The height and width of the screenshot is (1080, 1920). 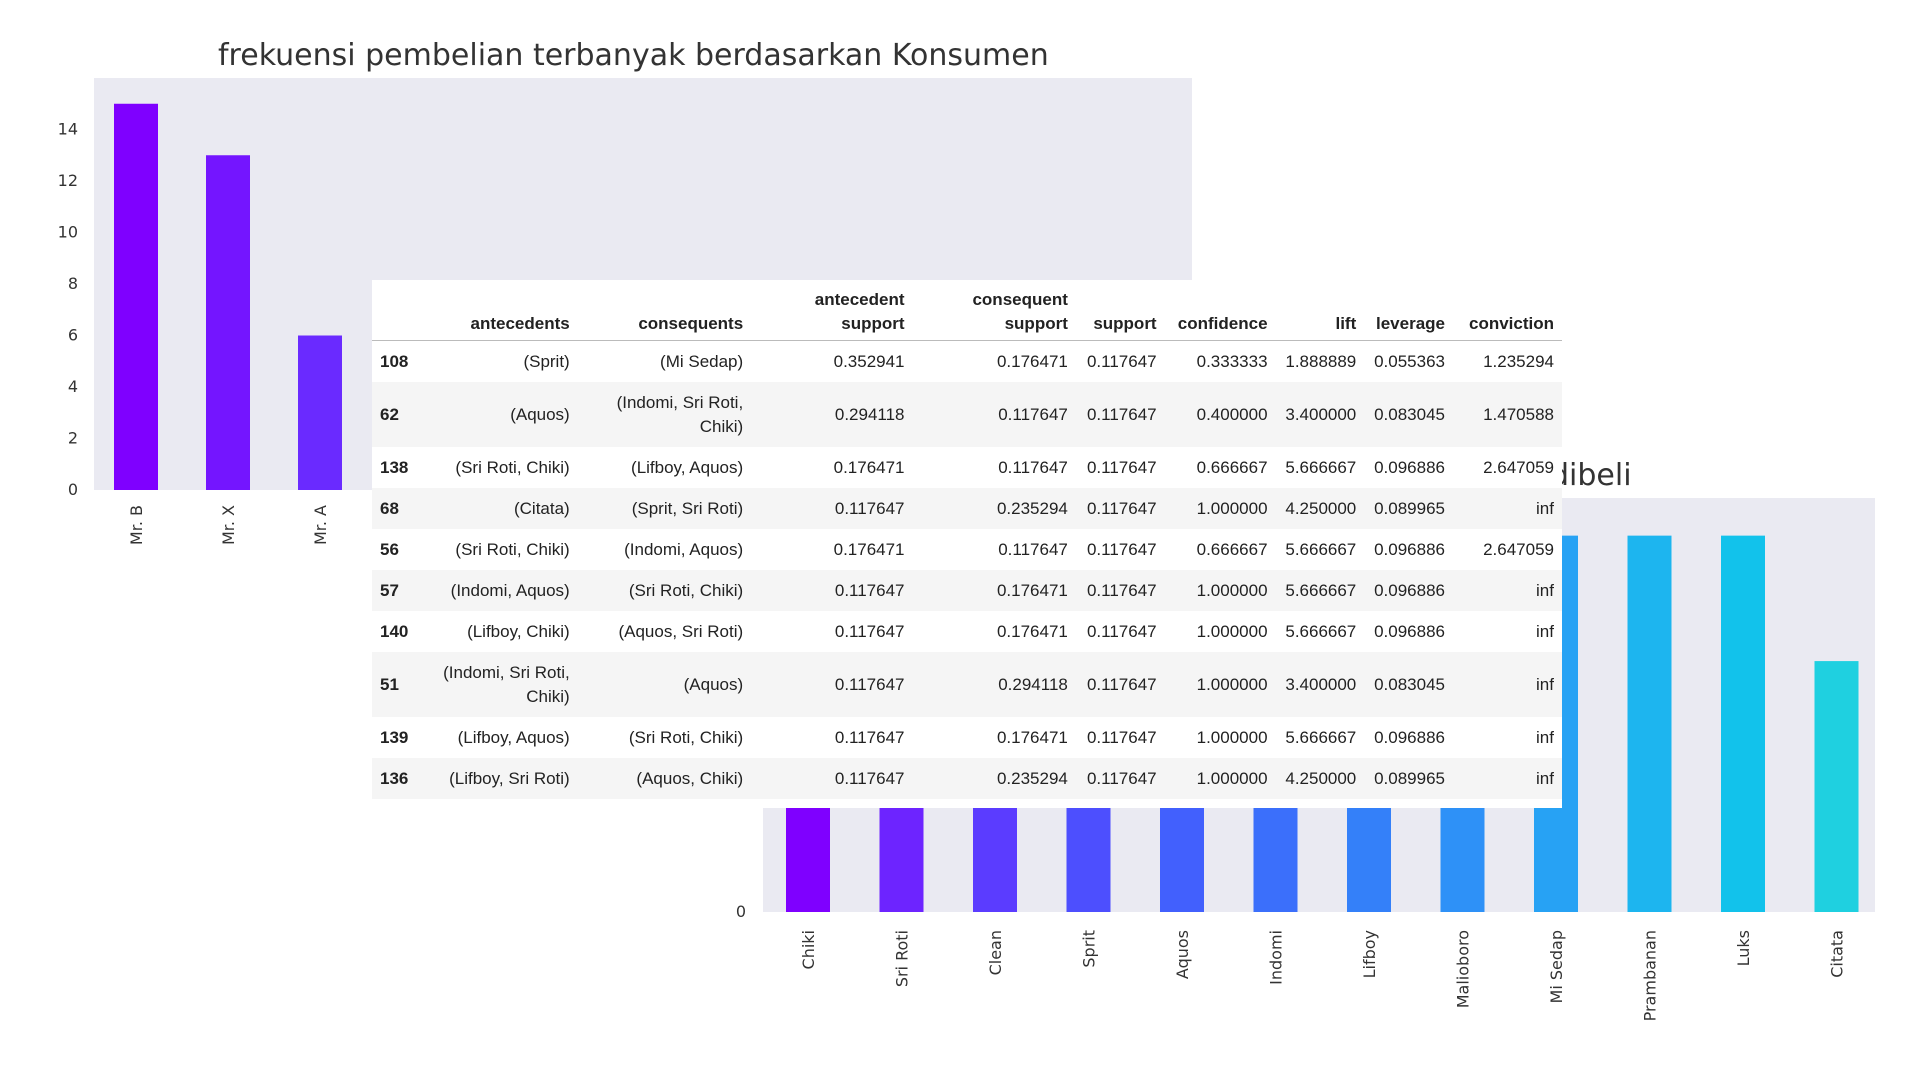 I want to click on row-index: 136, so click(x=400, y=778).